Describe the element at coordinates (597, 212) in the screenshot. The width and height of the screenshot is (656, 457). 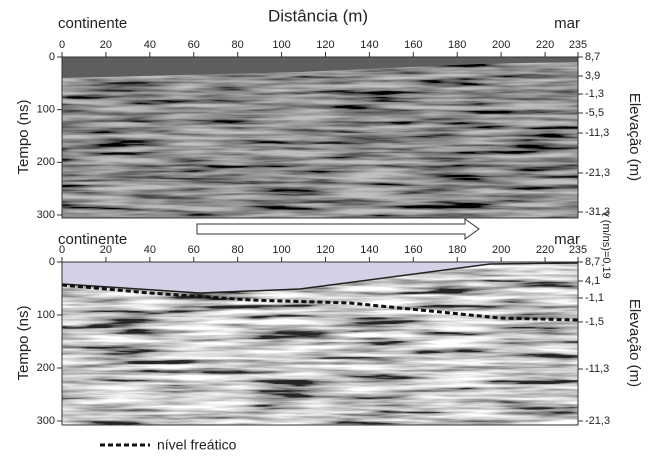
I see `elevation-tick-label: -31,3` at that location.